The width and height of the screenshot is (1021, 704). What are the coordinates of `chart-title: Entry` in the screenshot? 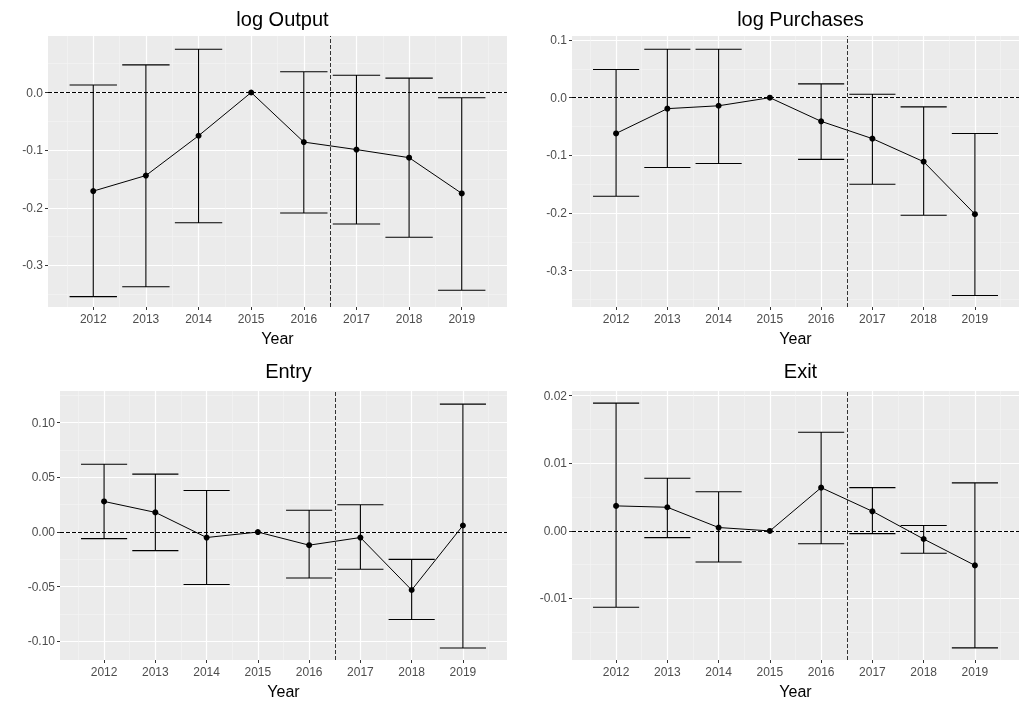 It's located at (288, 371).